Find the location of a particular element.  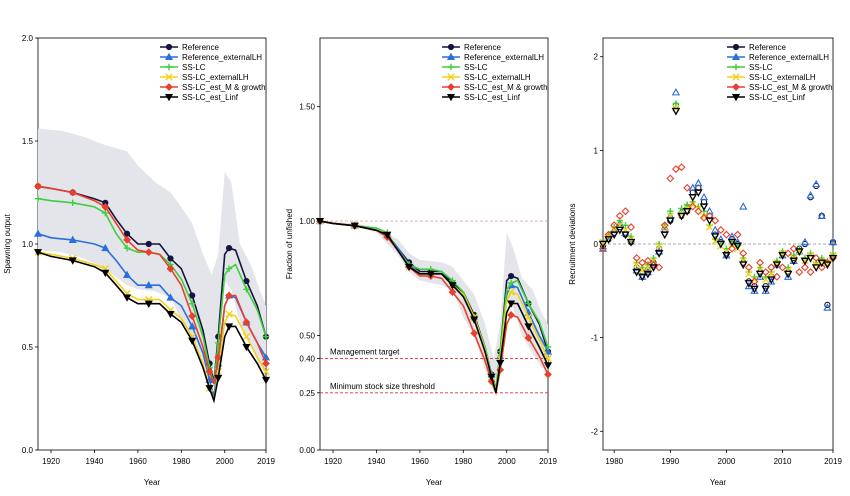

series-ss-lc is located at coordinates (152, 290).